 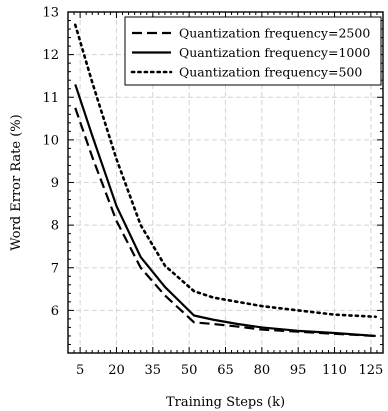 What do you see at coordinates (50, 55) in the screenshot?
I see `y-tick-label: 12` at bounding box center [50, 55].